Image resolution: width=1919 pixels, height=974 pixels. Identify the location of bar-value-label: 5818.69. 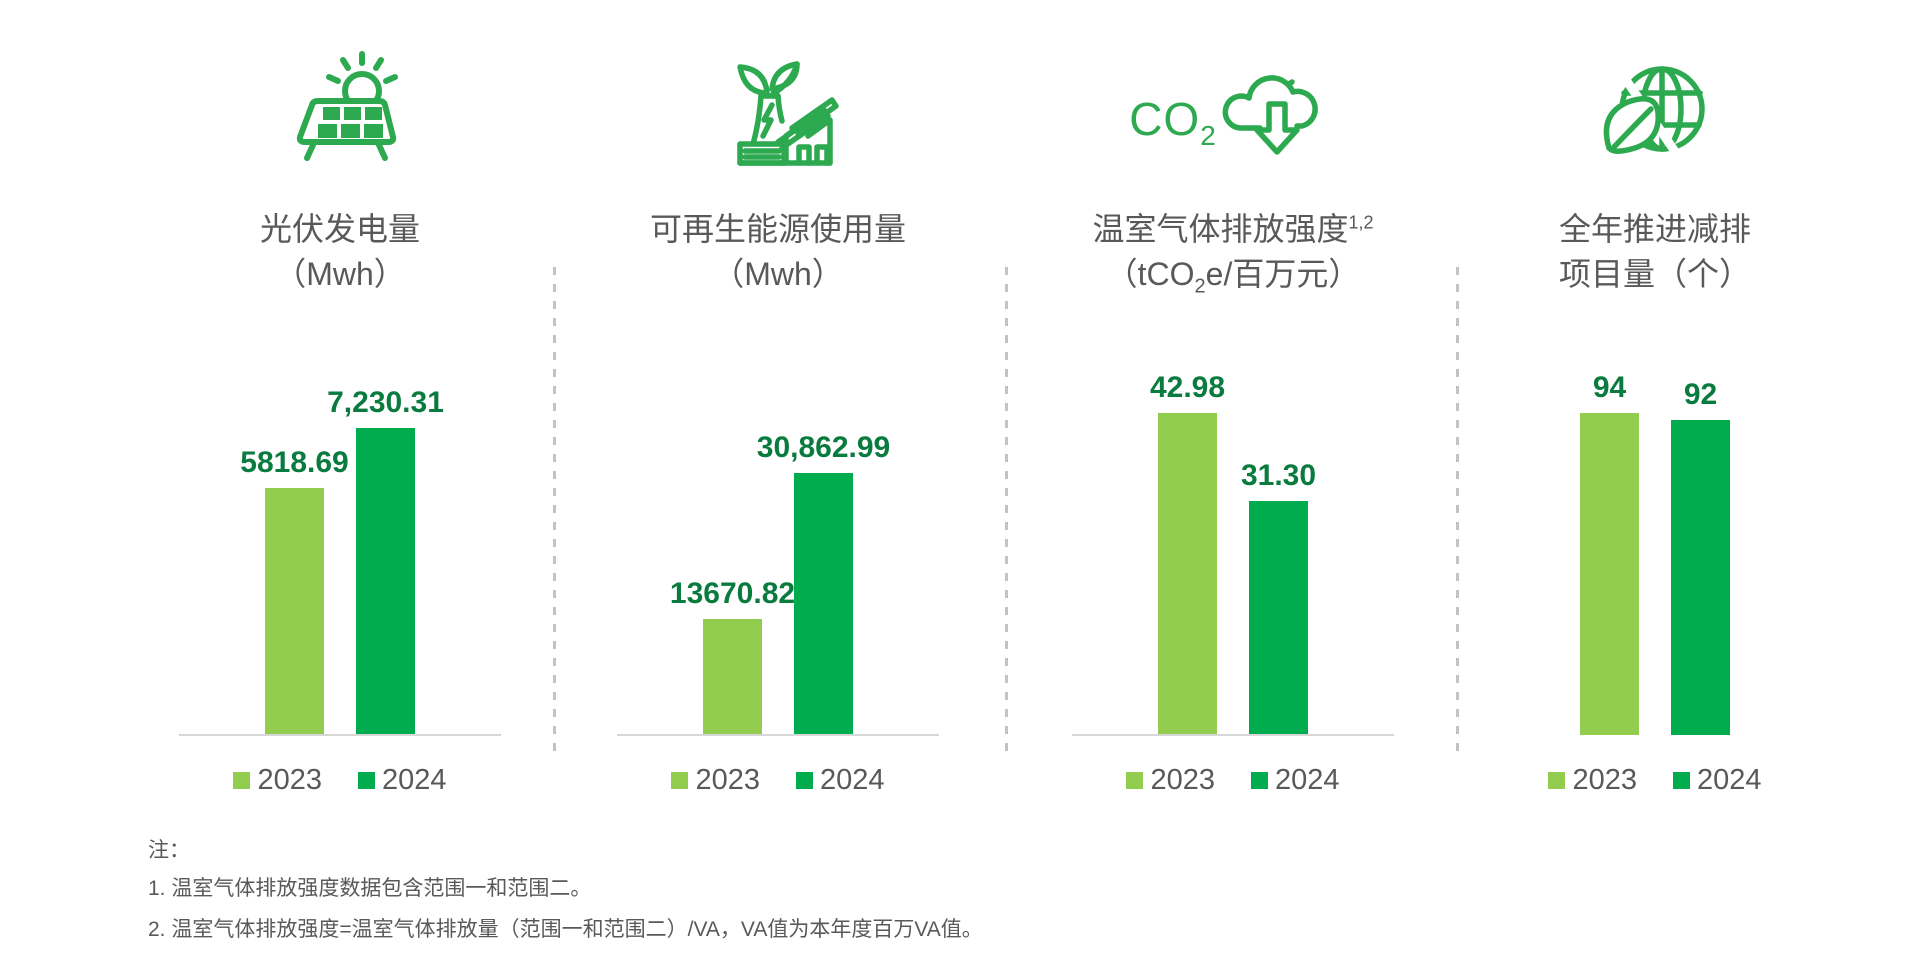
(294, 462).